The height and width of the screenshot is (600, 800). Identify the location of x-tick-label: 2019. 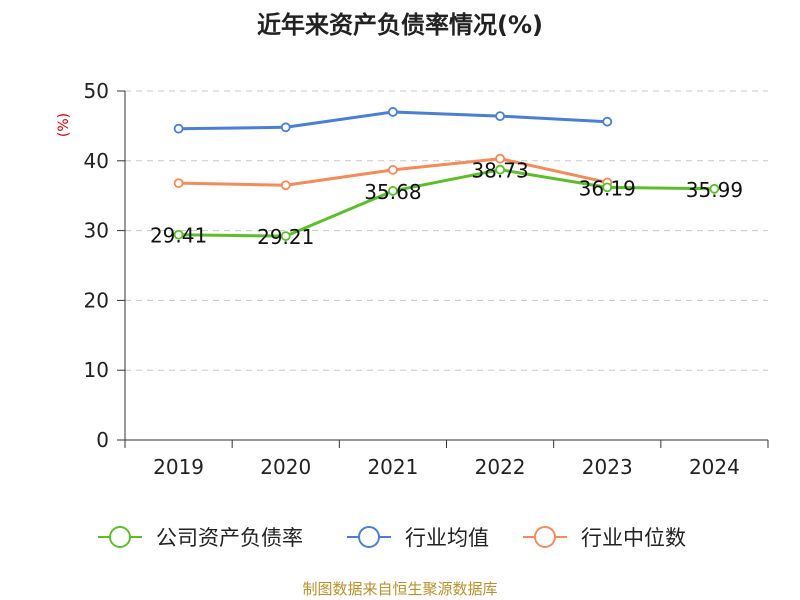
(178, 467).